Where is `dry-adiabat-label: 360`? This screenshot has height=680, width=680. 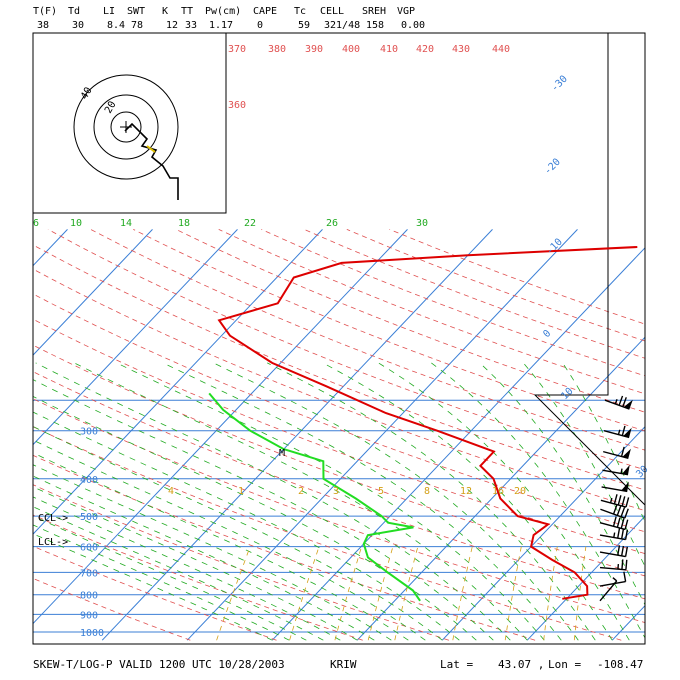
dry-adiabat-label: 360 is located at coordinates (237, 105).